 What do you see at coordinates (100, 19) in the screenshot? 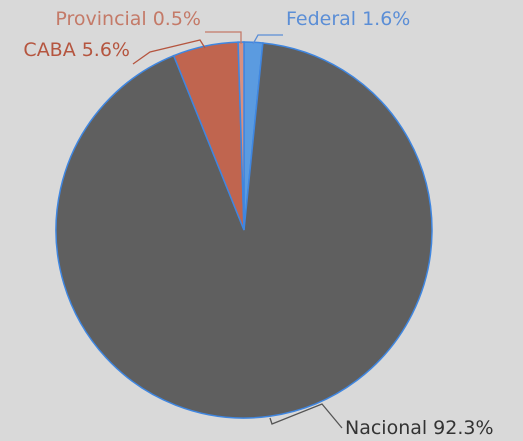
I see `category-name: Provincial` at bounding box center [100, 19].